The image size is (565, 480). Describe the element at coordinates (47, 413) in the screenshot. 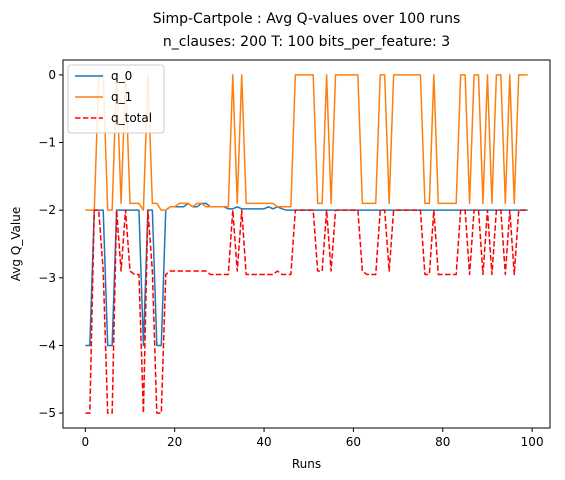

I see `y-tick-label: −5` at that location.